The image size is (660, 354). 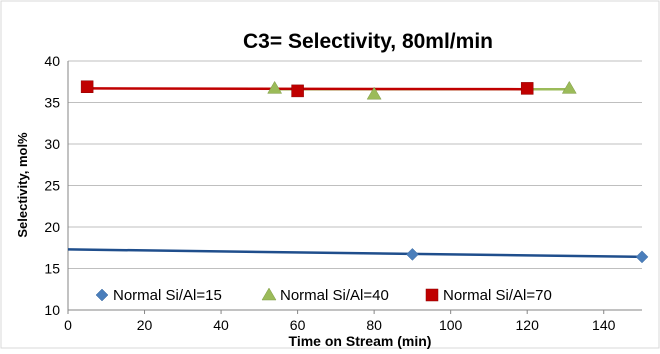 I want to click on y-tick-label: 35, so click(x=52, y=103).